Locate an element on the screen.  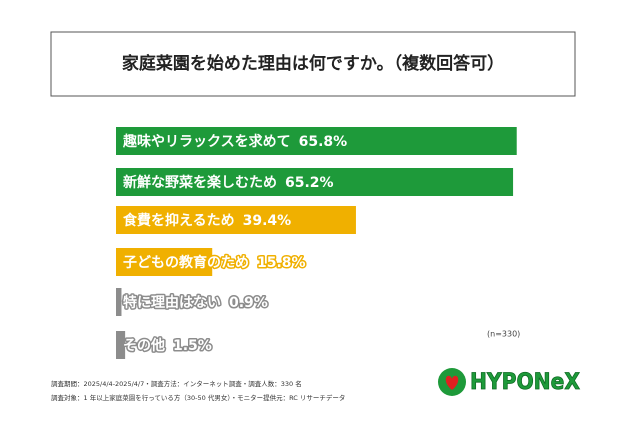
value-label: 15.8% is located at coordinates (281, 263).